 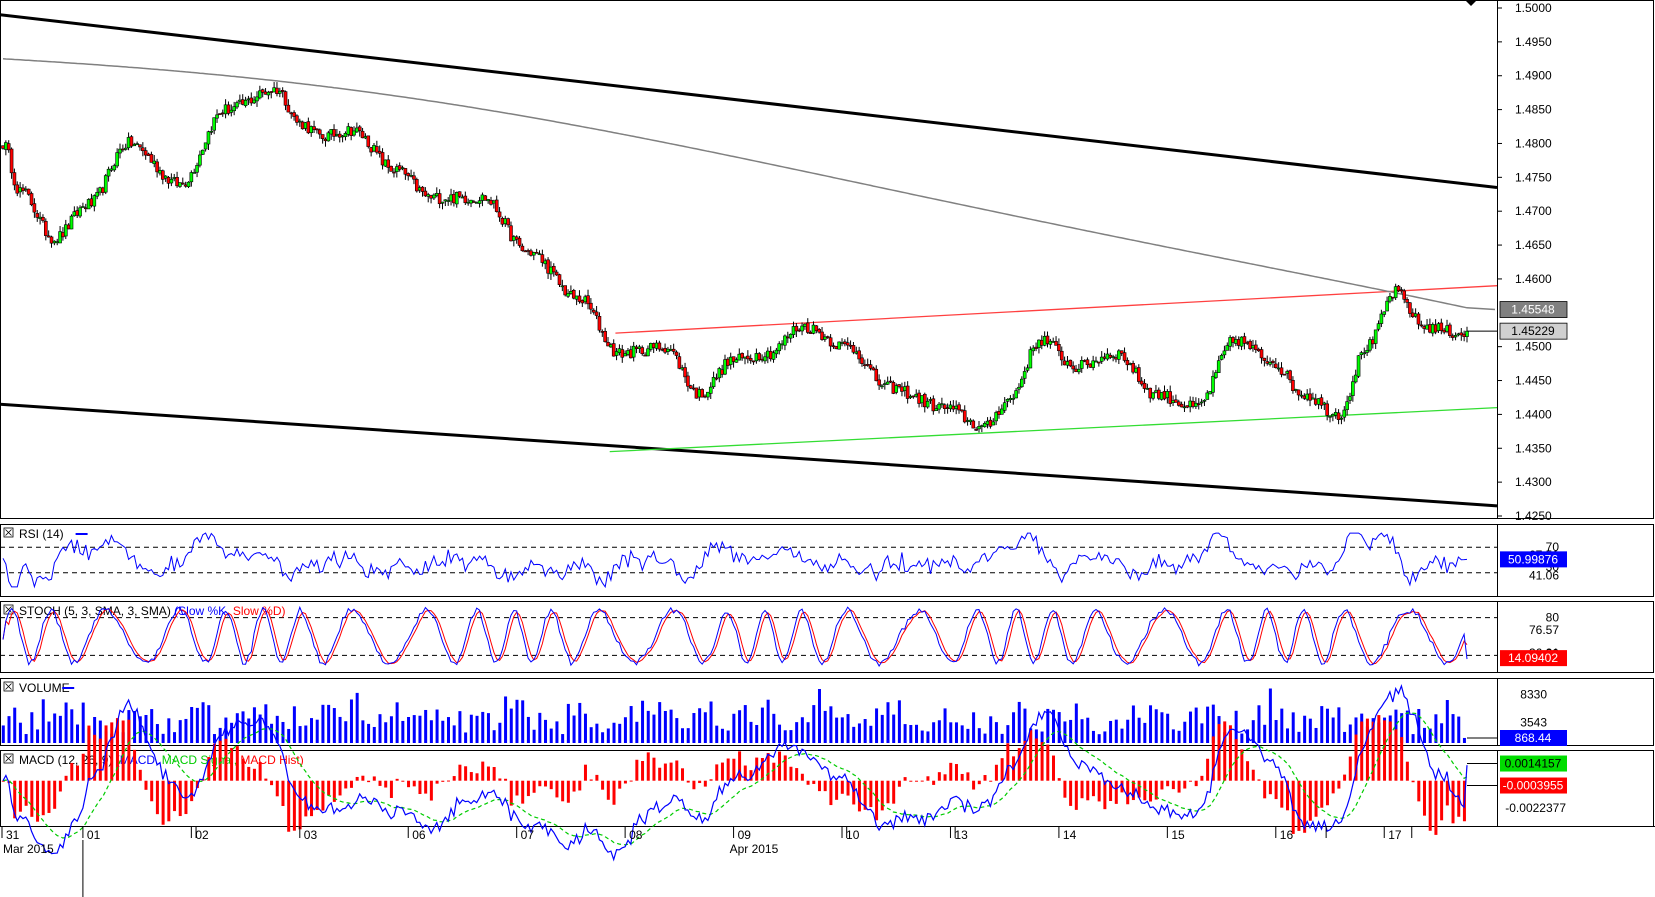 I want to click on panel-title-part: STOCH (5, 3, SMA, 3, SMA), so click(x=95, y=611).